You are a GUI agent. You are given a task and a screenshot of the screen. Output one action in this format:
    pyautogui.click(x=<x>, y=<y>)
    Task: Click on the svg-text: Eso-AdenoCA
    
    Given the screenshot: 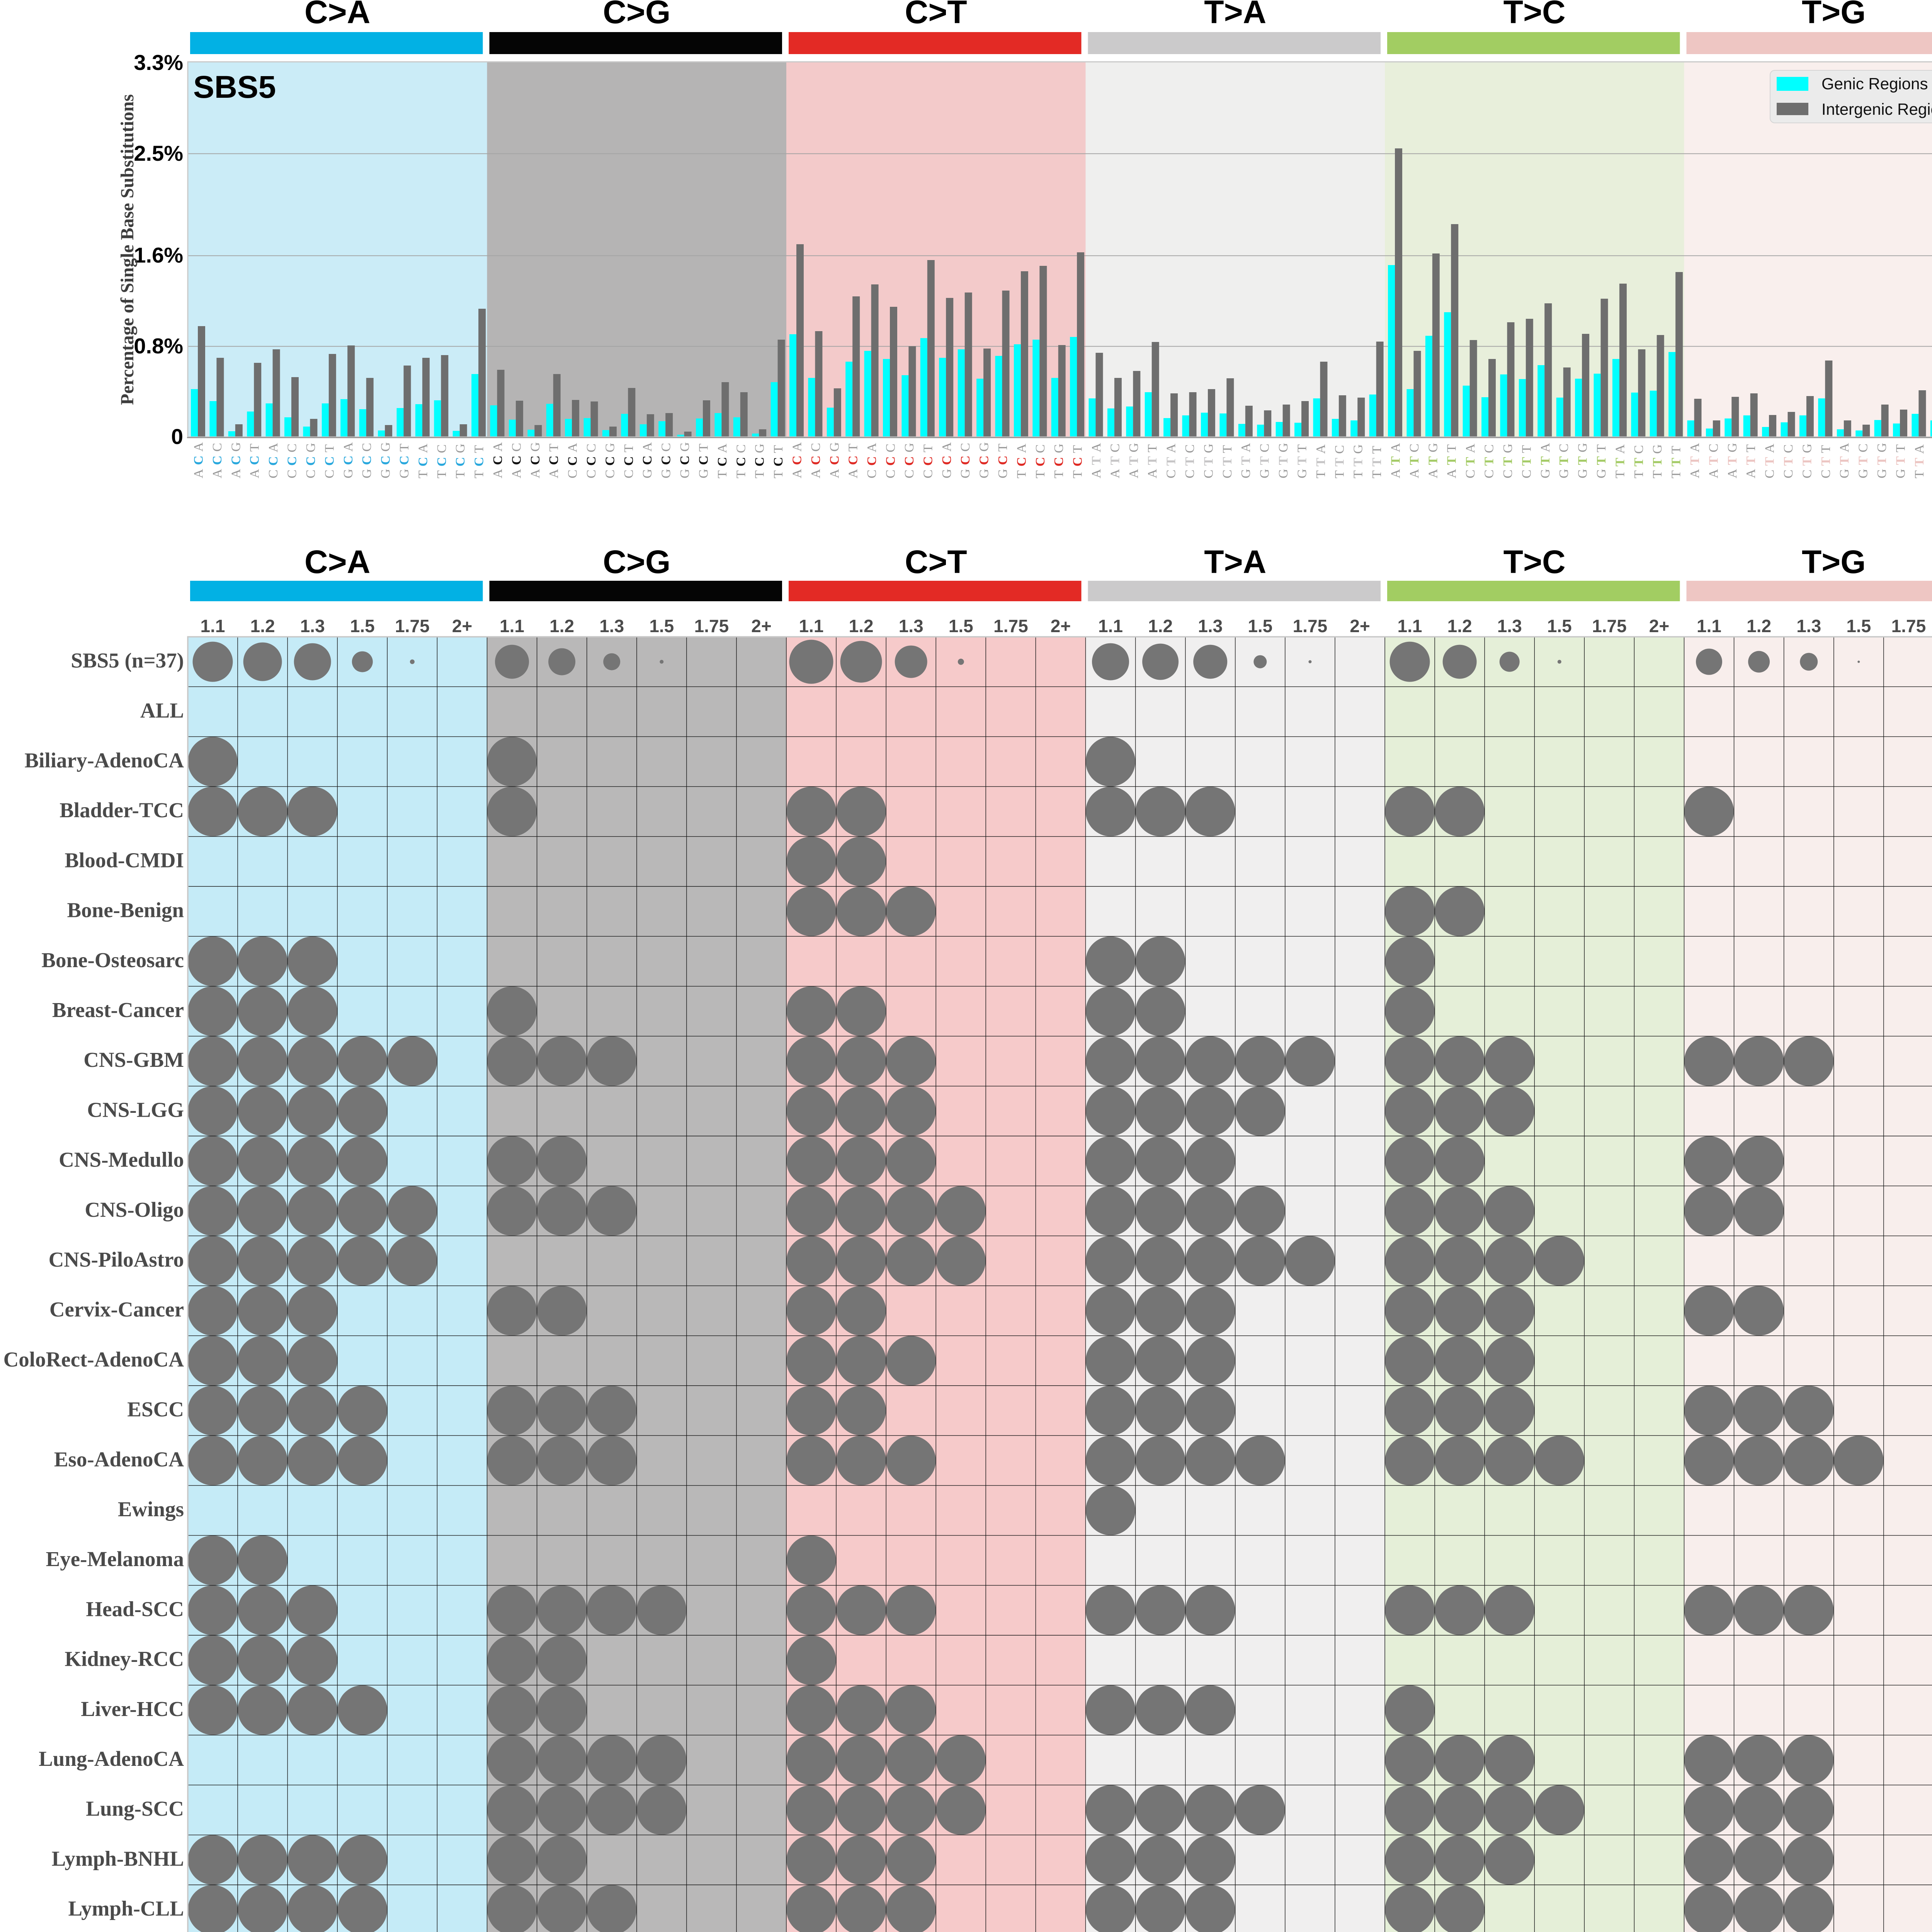 What is the action you would take?
    pyautogui.click(x=119, y=1459)
    